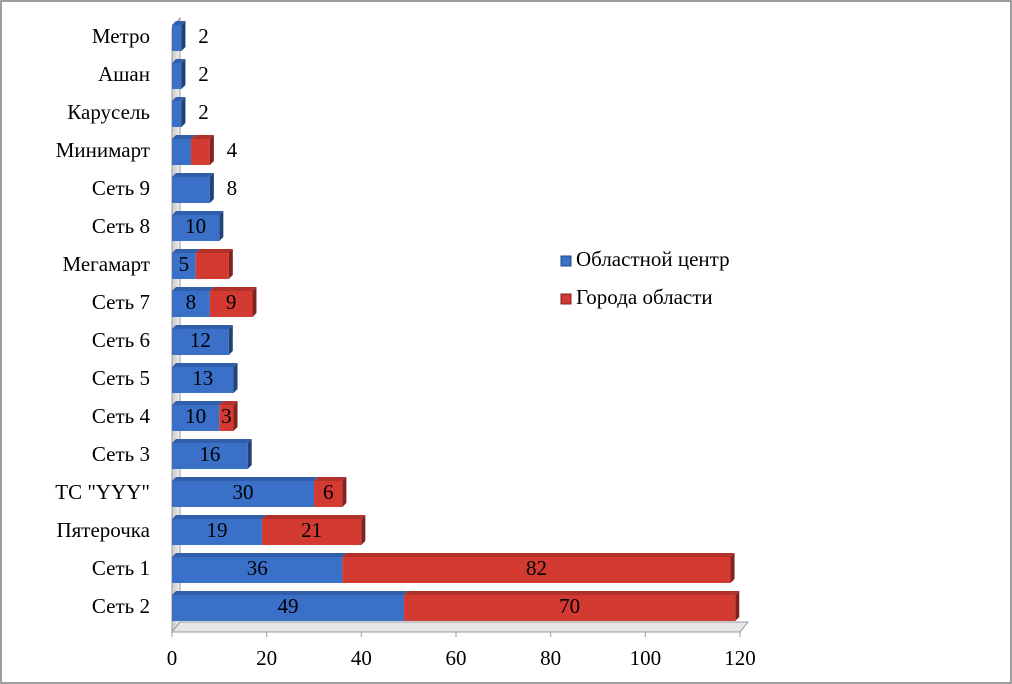  I want to click on category-label: Сеть 2, so click(121, 606).